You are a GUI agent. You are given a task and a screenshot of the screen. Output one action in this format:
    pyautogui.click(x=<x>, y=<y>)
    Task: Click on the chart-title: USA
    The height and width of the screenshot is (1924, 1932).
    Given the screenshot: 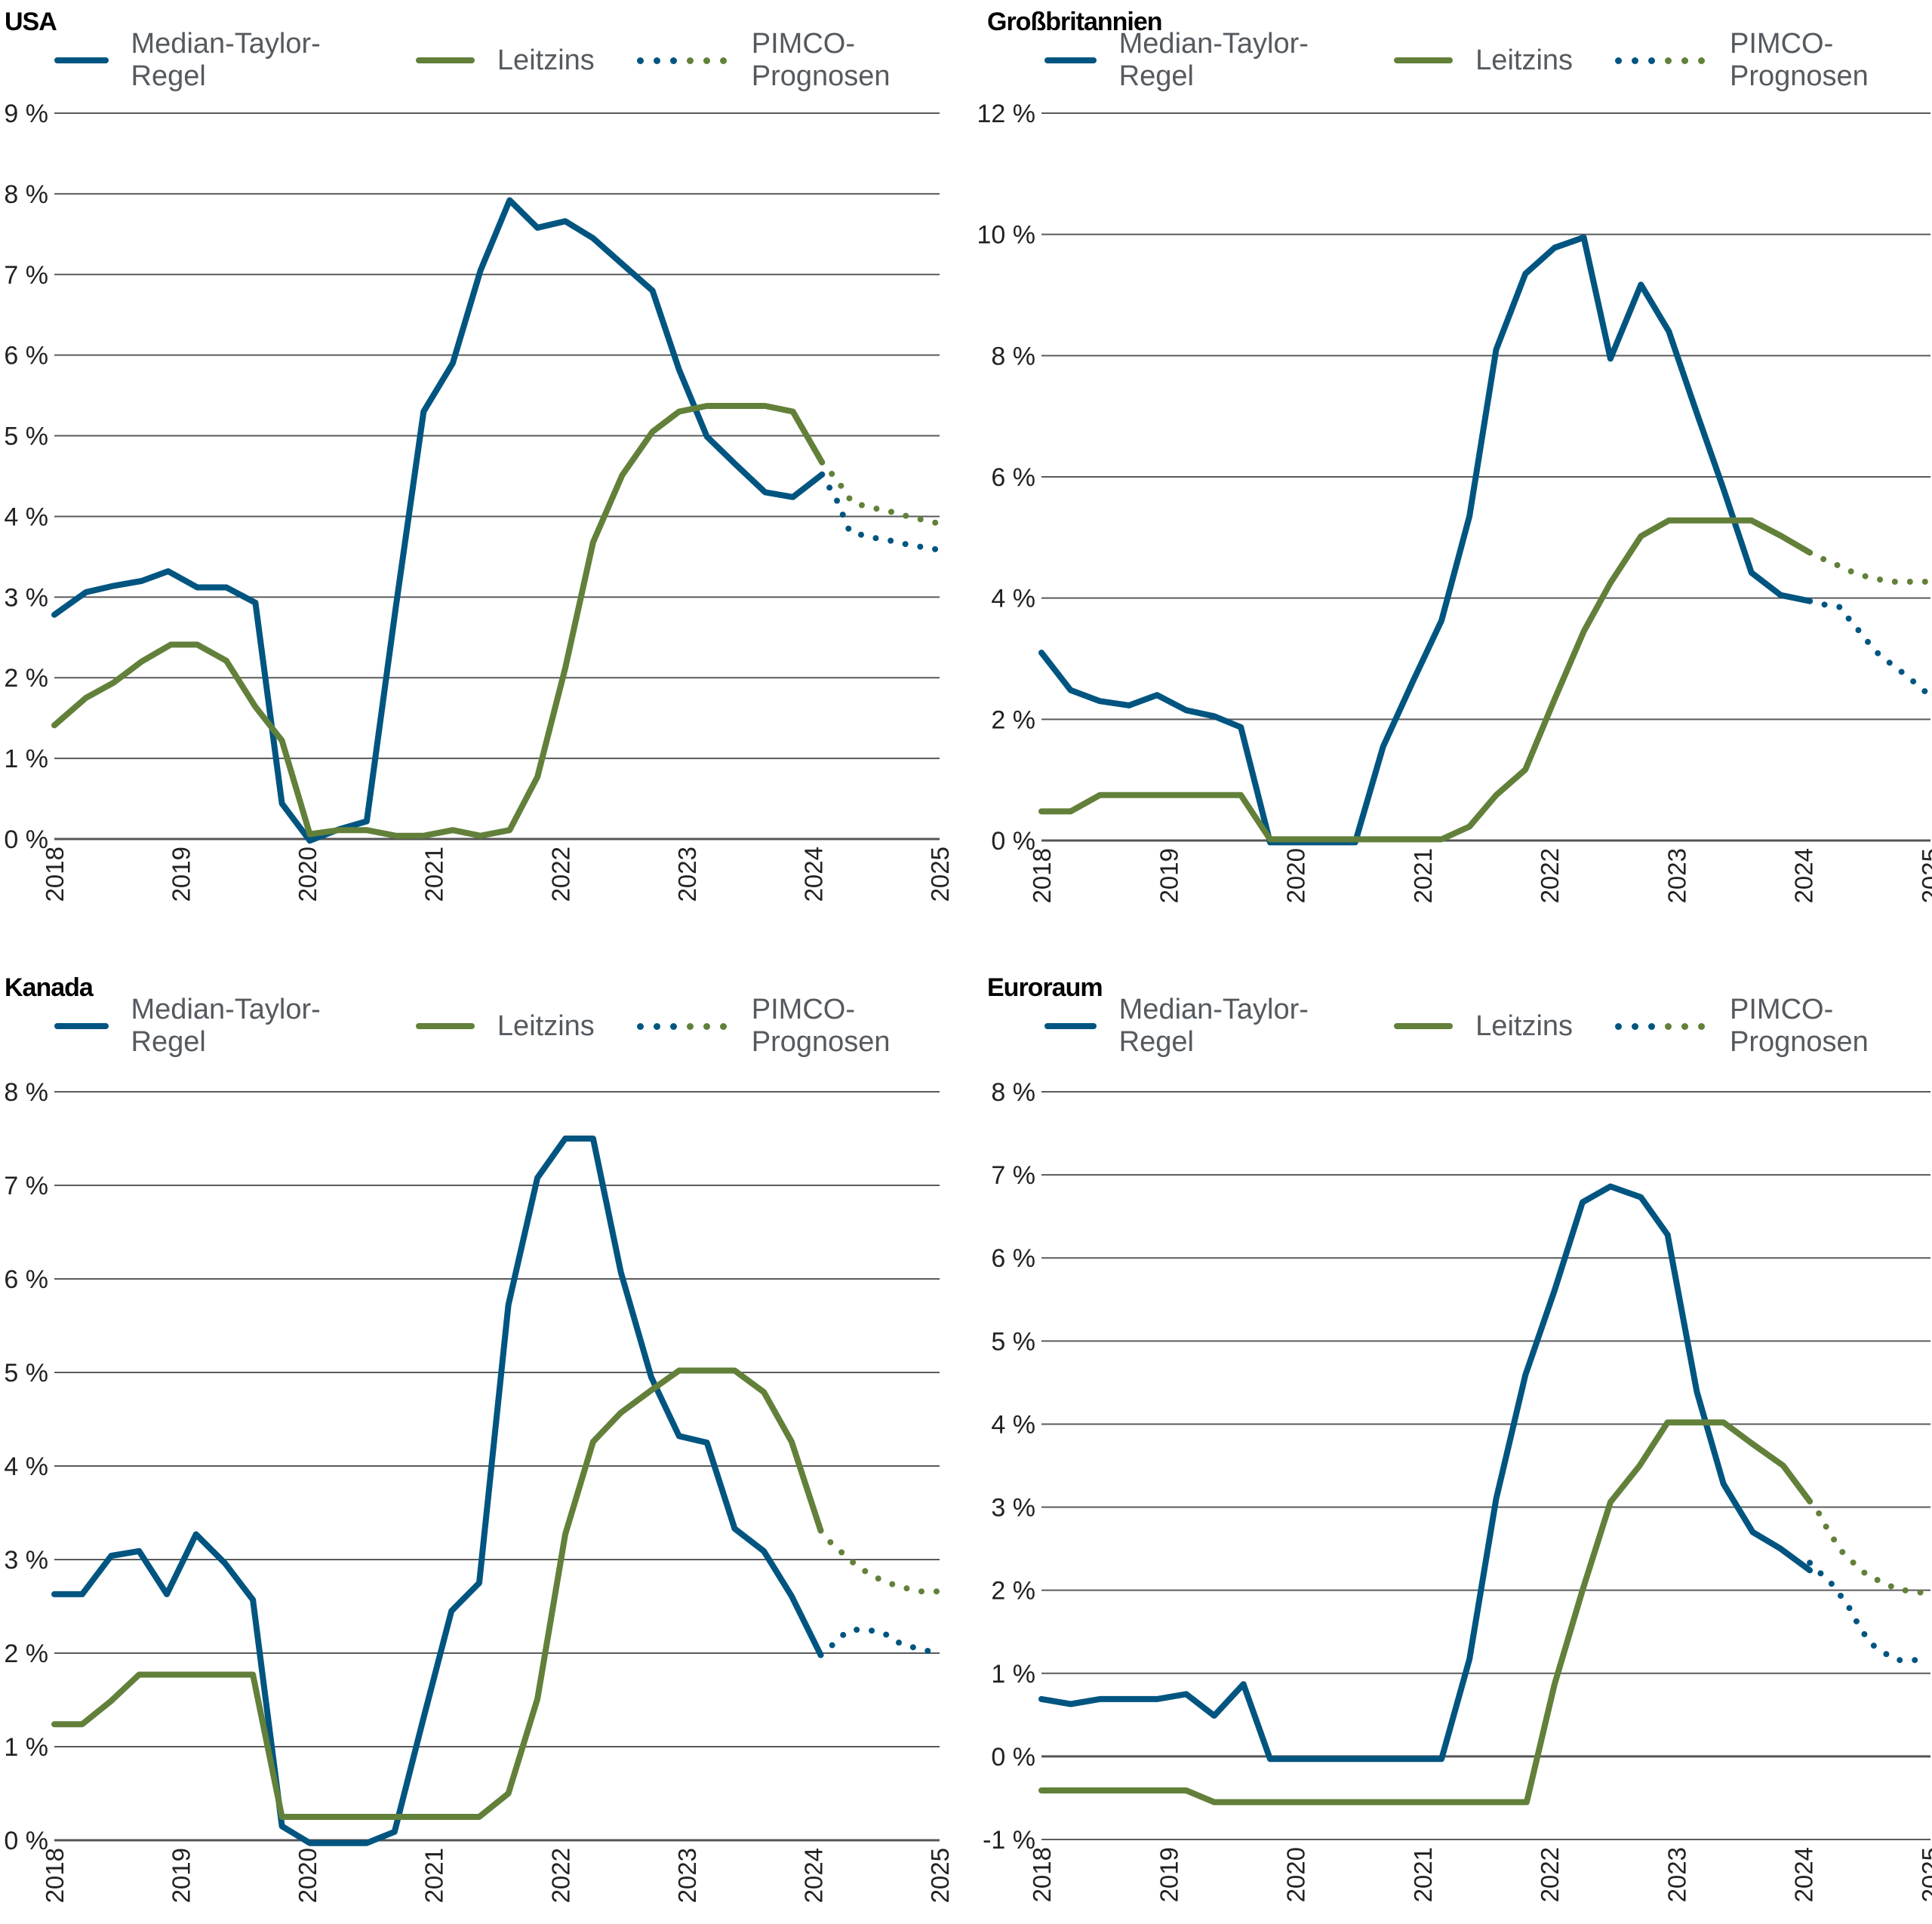 What is the action you would take?
    pyautogui.click(x=31, y=22)
    